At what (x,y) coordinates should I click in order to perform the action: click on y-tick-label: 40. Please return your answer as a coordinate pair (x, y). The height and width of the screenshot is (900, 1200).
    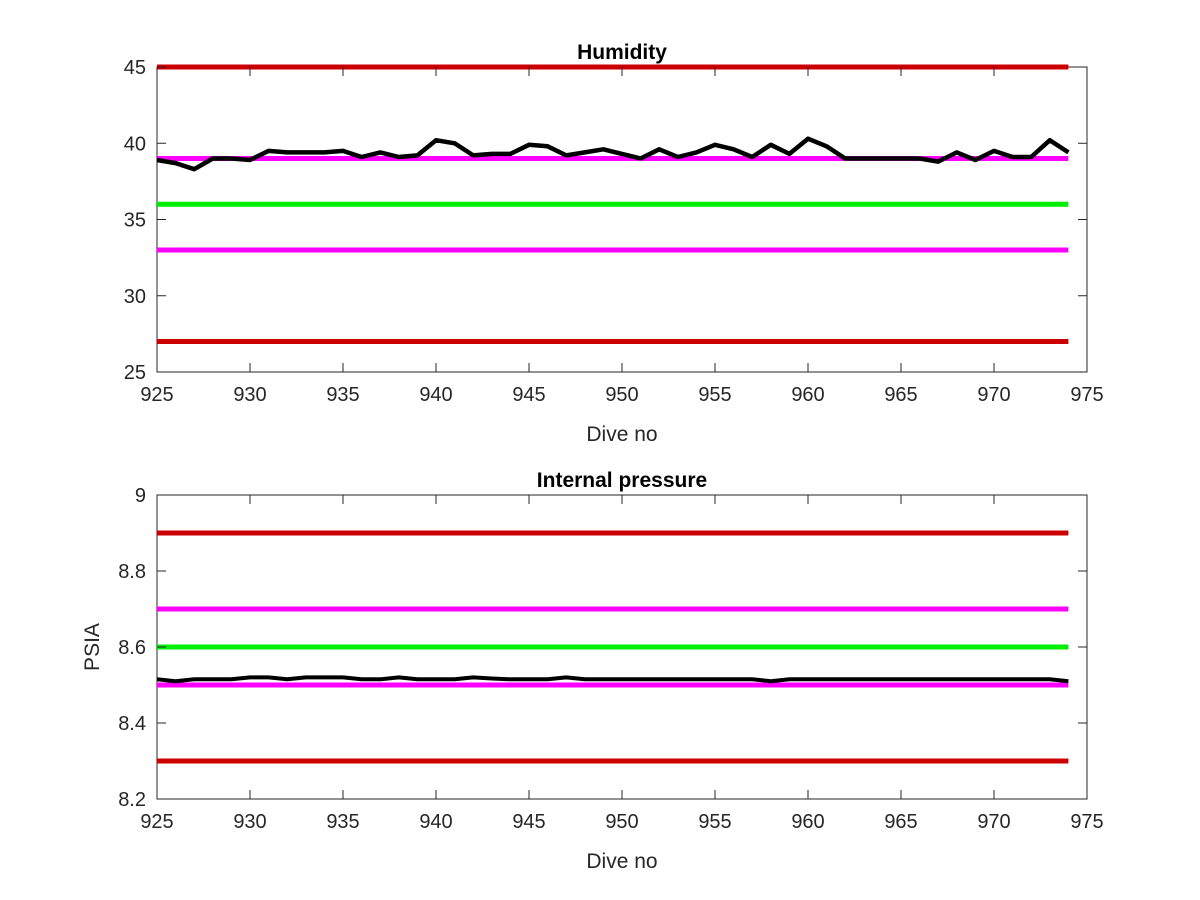
    Looking at the image, I should click on (135, 144).